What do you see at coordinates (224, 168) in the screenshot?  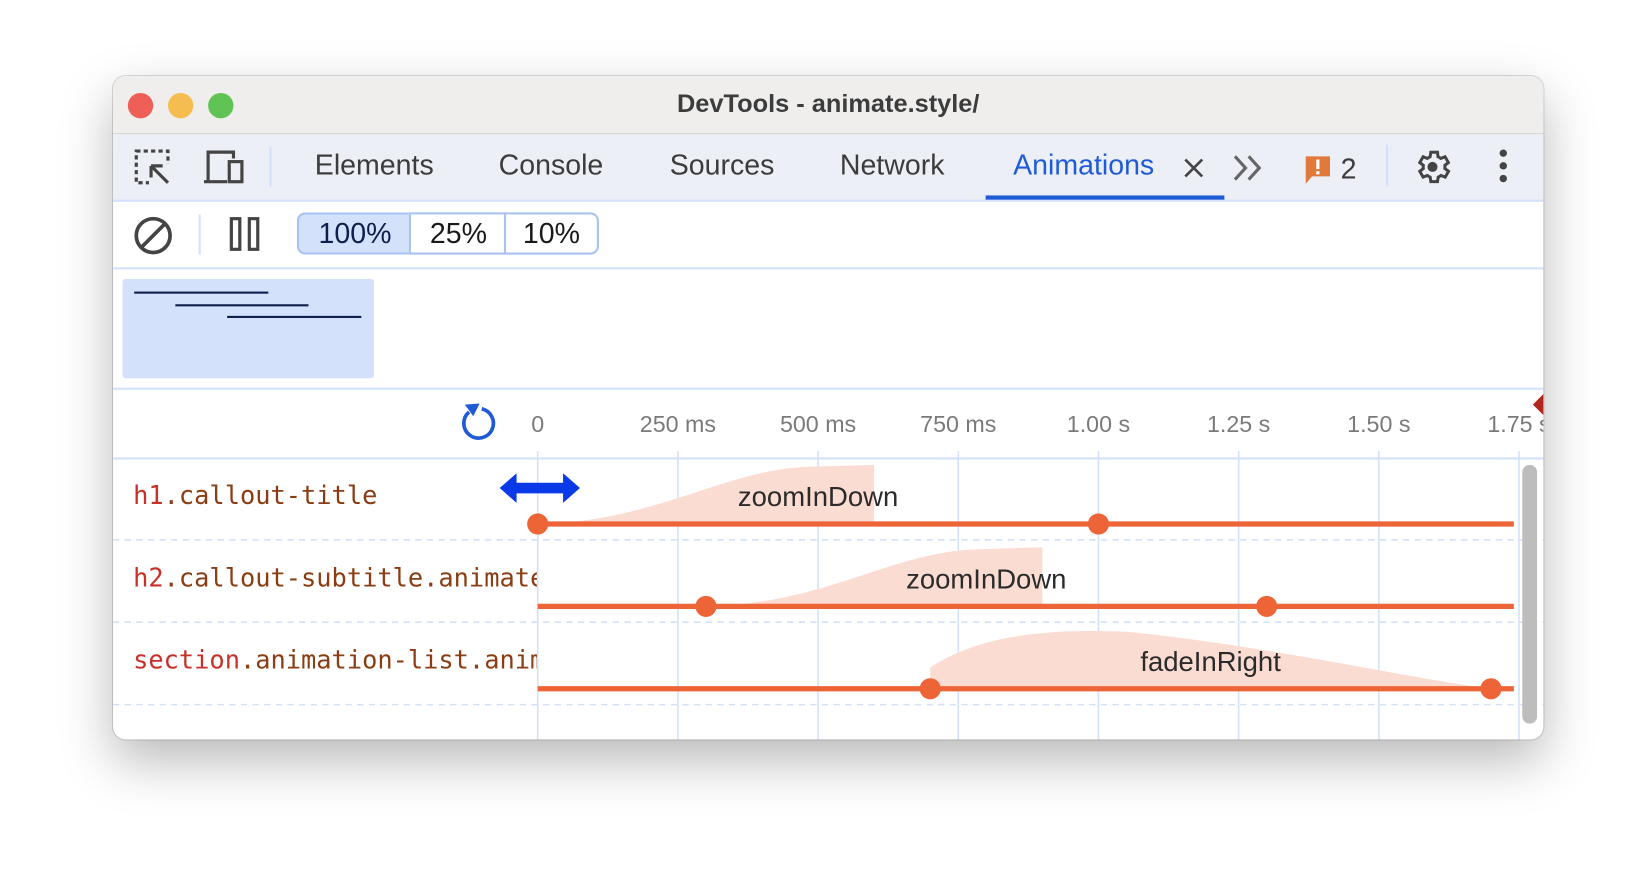 I see `device-toolbar-icon` at bounding box center [224, 168].